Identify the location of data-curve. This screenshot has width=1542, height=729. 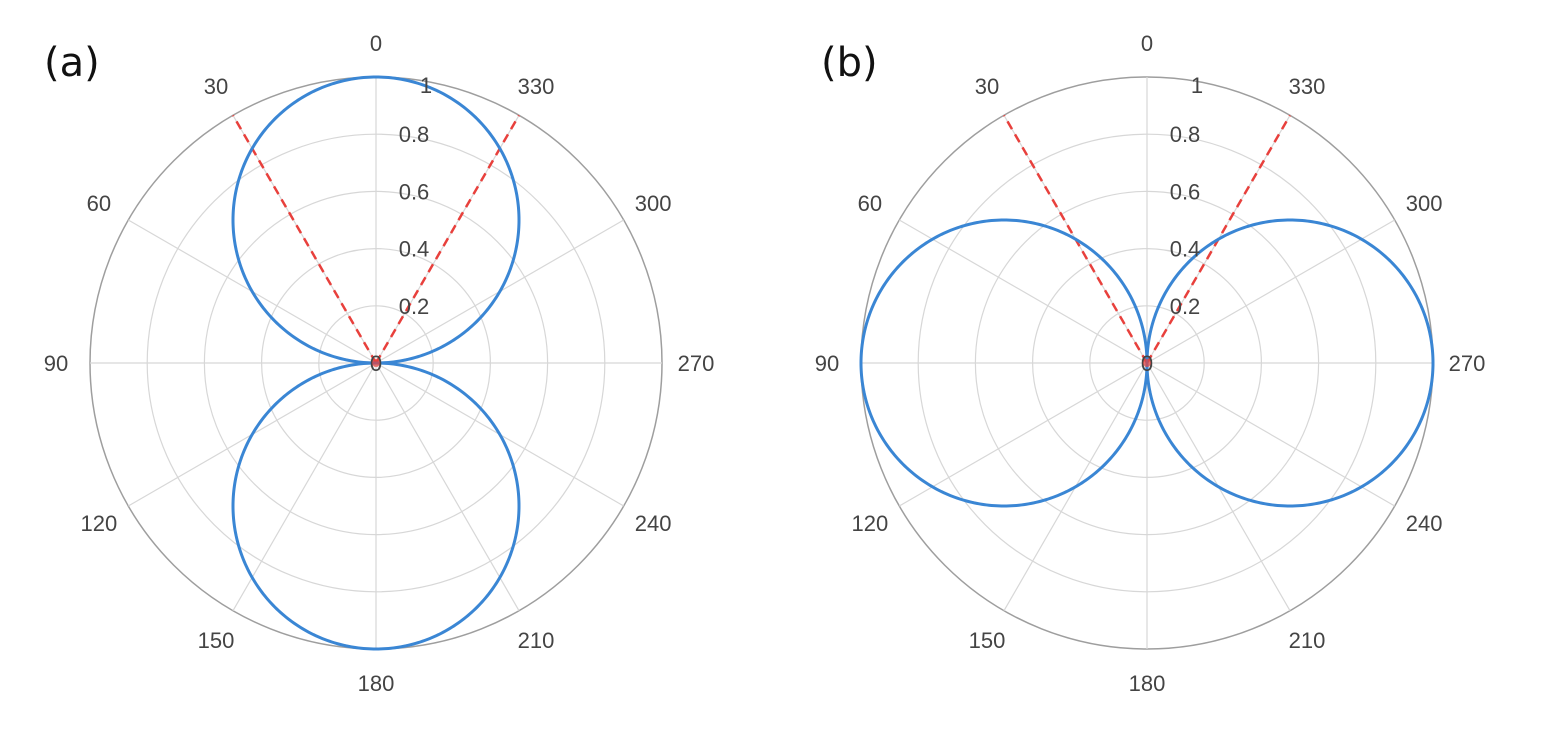
(376, 363).